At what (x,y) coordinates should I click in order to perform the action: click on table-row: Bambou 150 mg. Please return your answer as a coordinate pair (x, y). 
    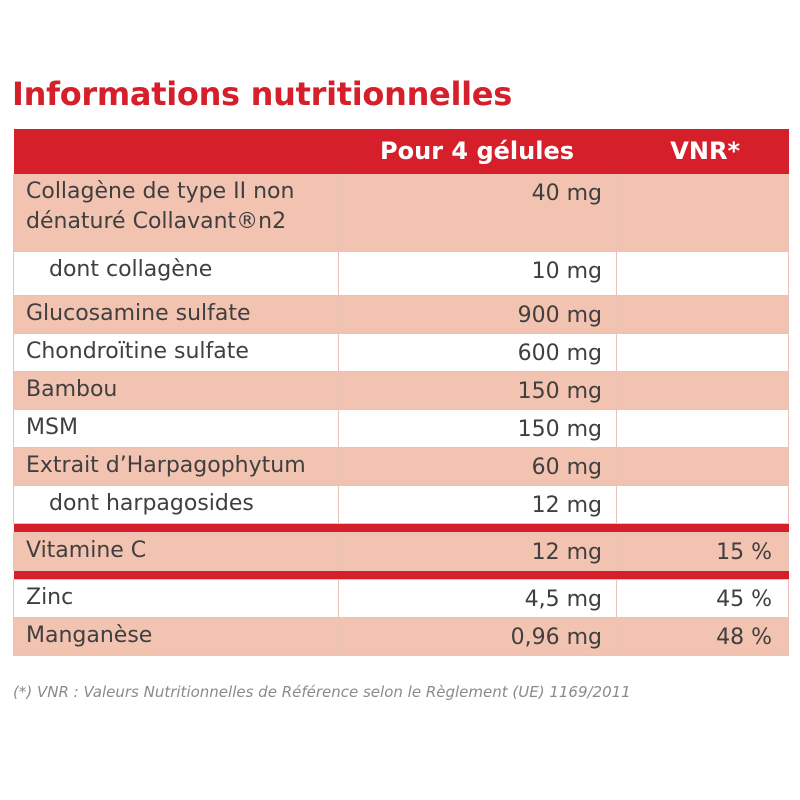
    Looking at the image, I should click on (401, 390).